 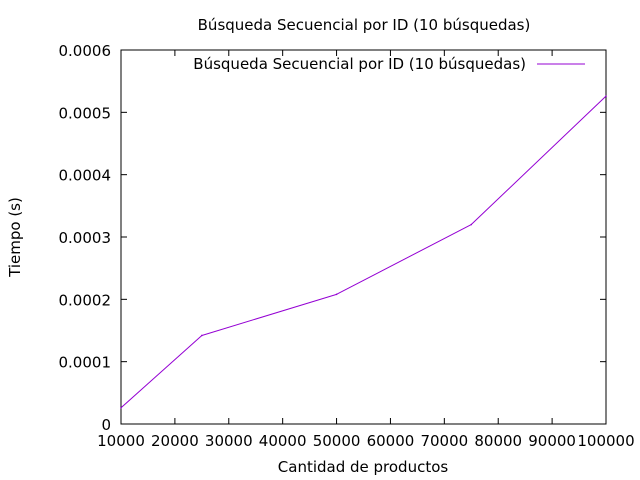 I want to click on x-axis-label: Cantidad de productos, so click(x=363, y=467).